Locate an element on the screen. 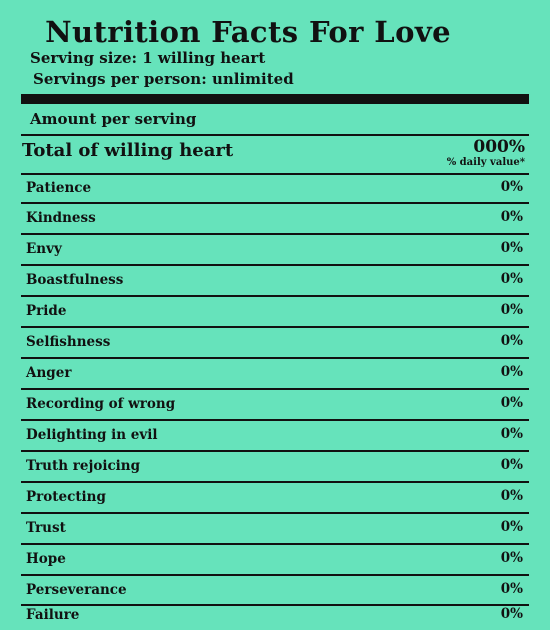 The width and height of the screenshot is (550, 630). nutrient-row-boastfulness: Boastfulness 0% is located at coordinates (275, 280).